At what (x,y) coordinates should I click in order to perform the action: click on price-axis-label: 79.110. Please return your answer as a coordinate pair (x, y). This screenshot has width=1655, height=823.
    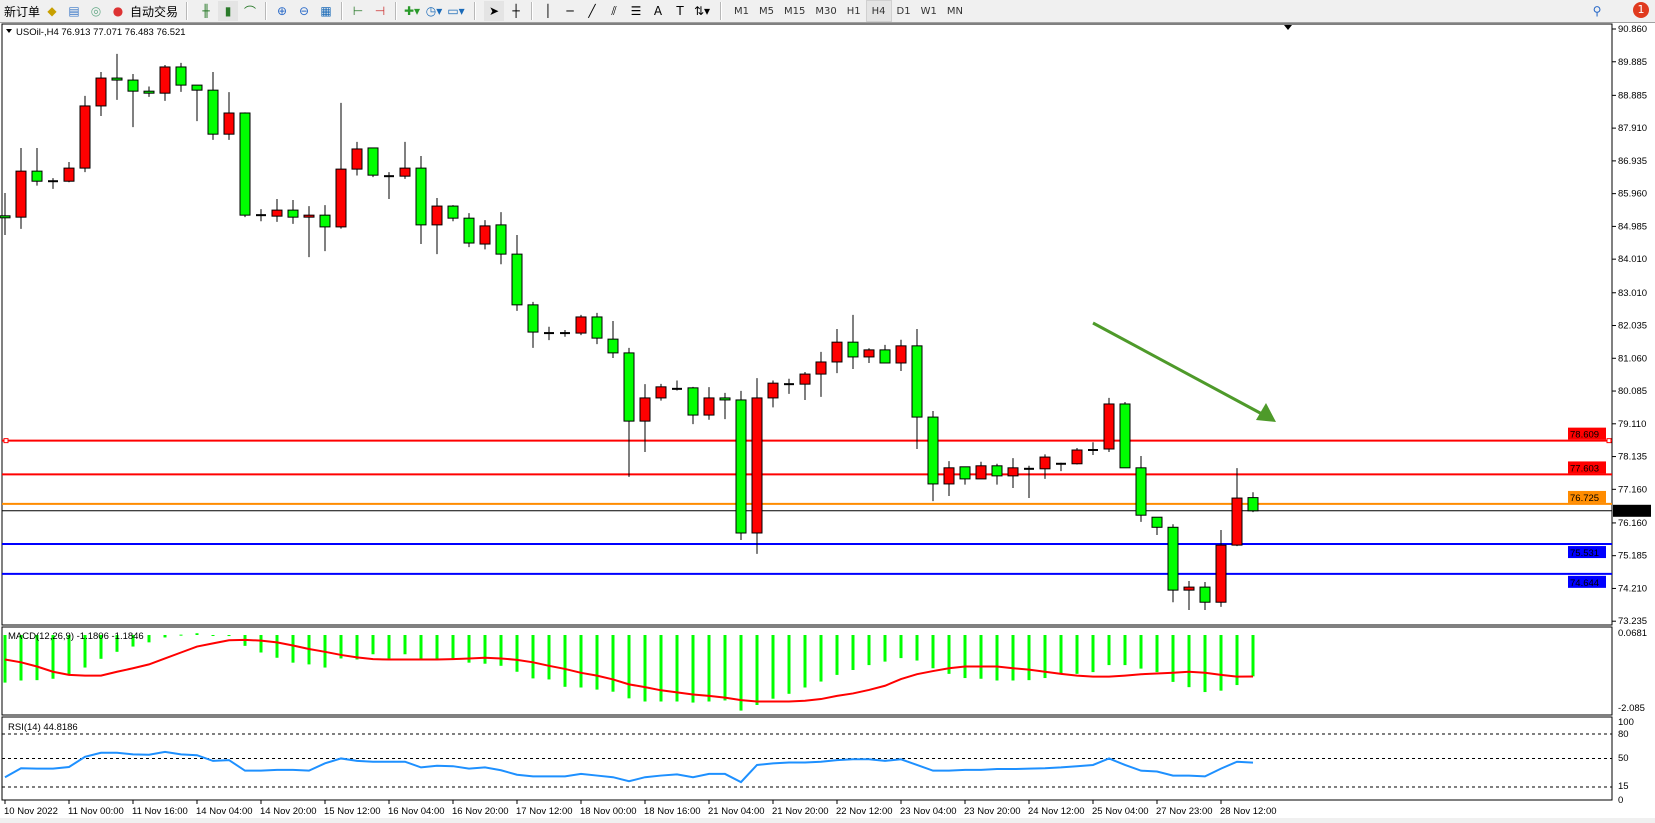
    Looking at the image, I should click on (1632, 424).